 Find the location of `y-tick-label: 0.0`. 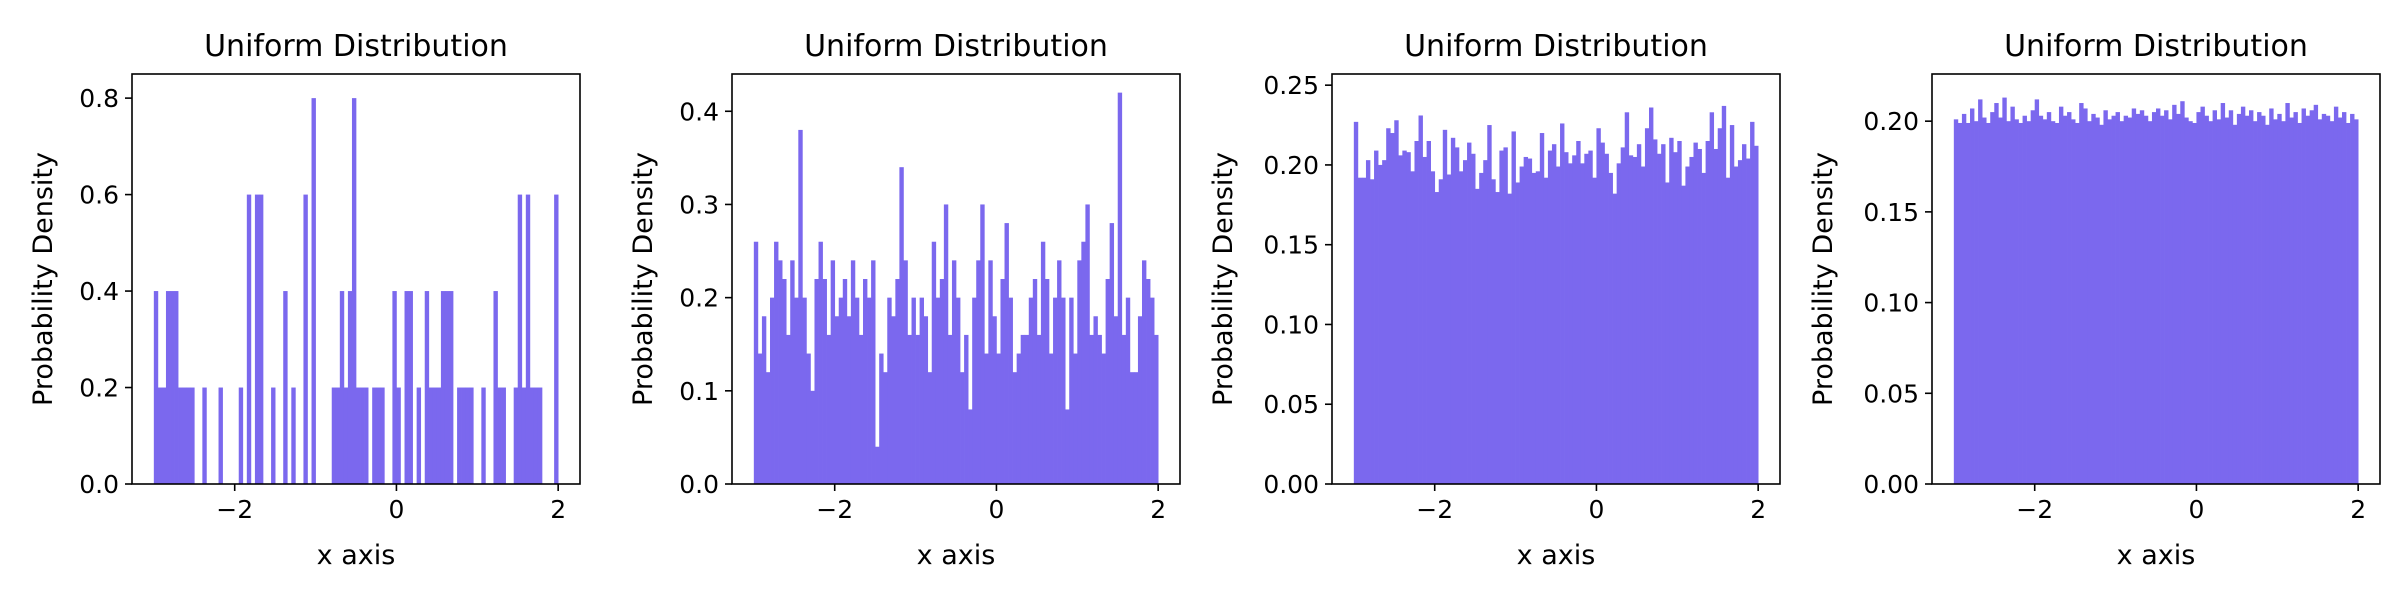

y-tick-label: 0.0 is located at coordinates (99, 484).